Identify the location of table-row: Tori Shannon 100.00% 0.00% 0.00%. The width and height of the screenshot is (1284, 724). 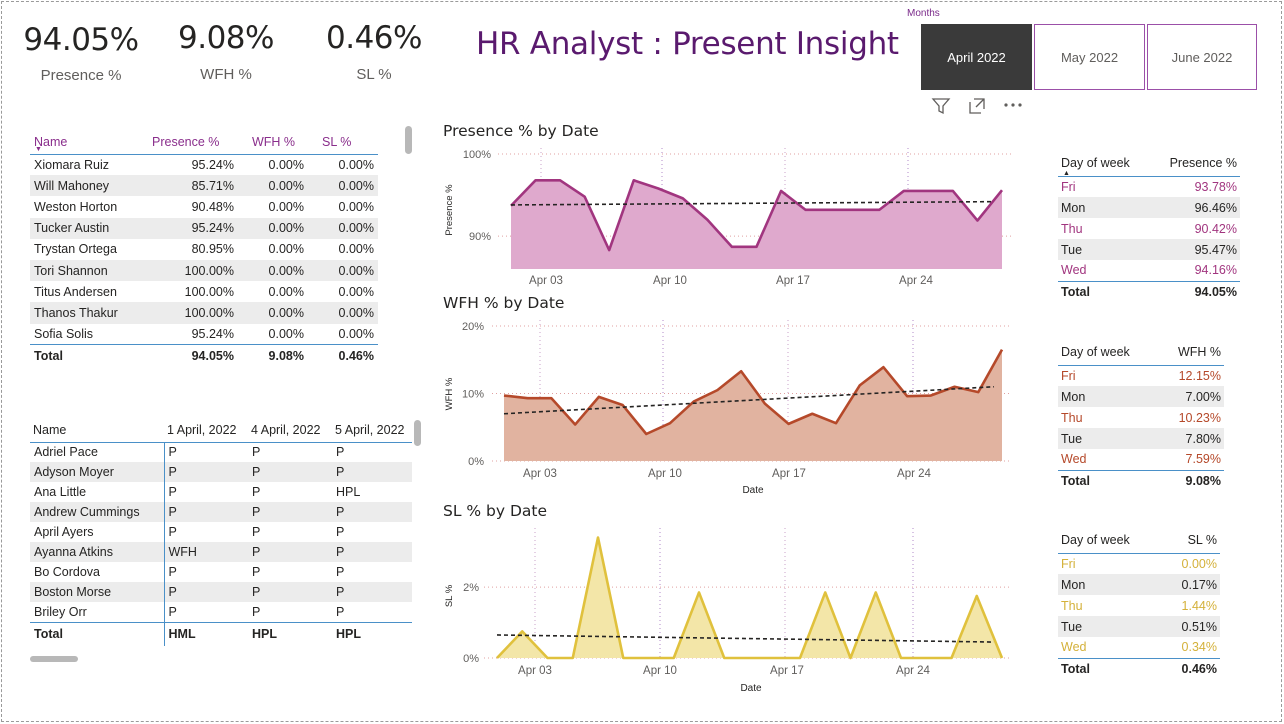
(204, 270).